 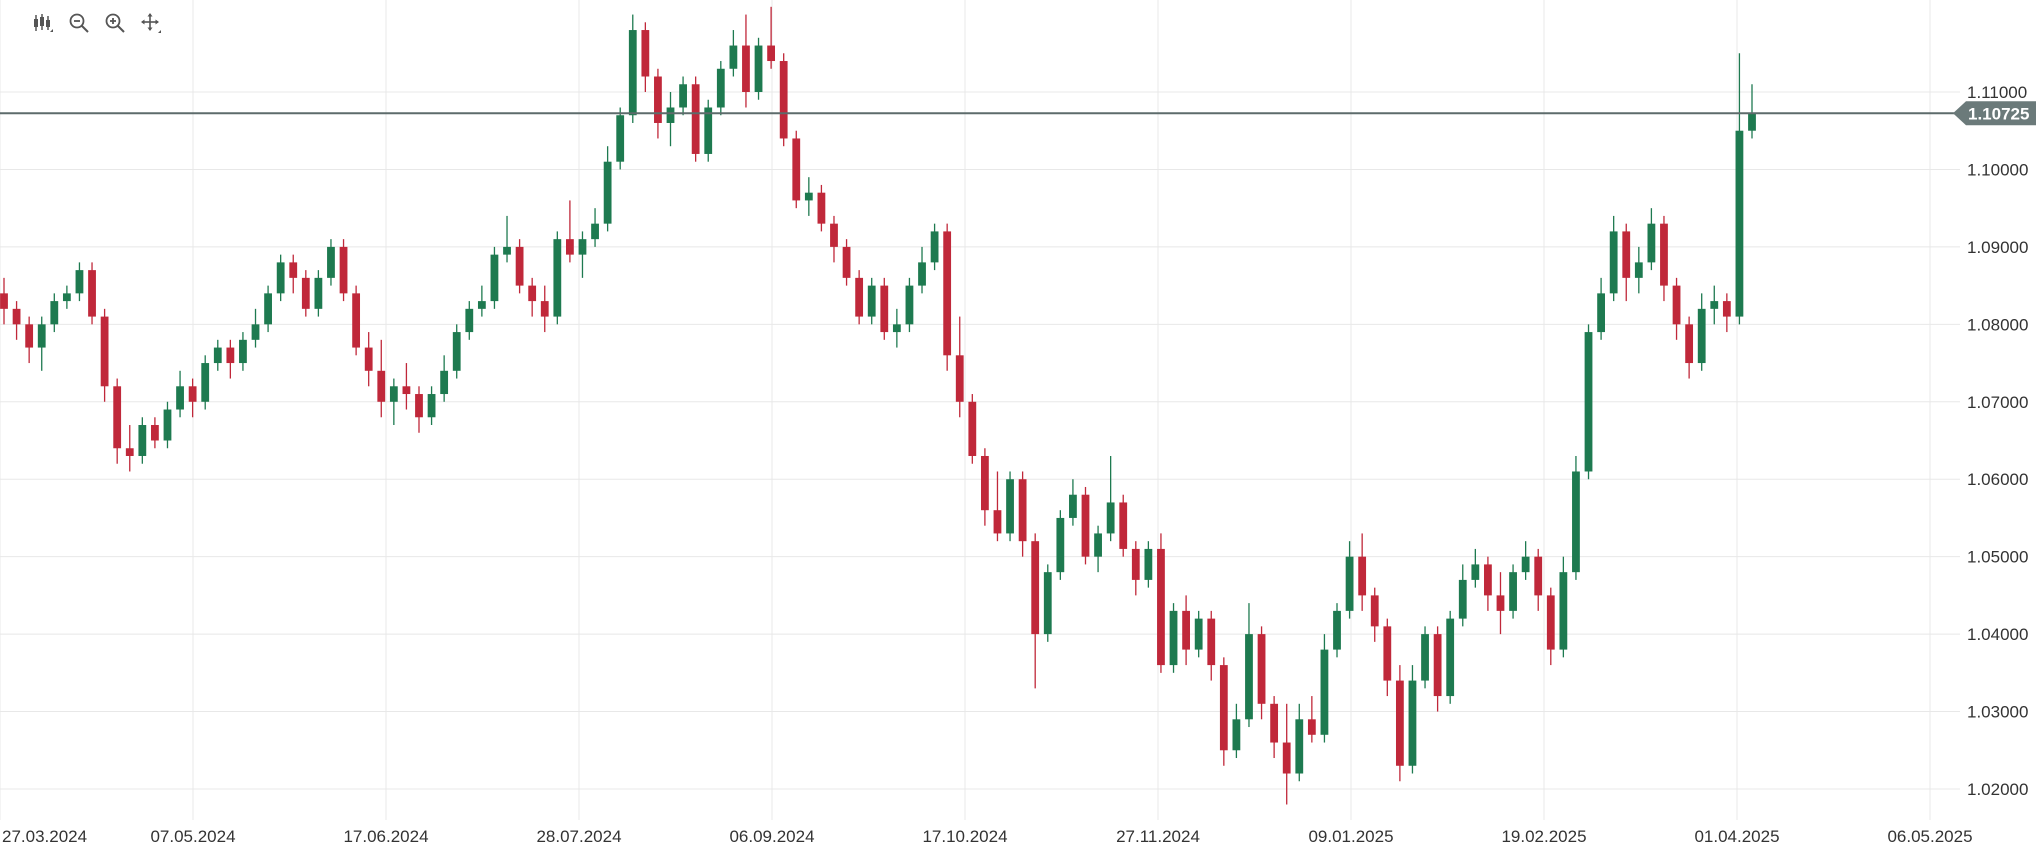 I want to click on price-tick-label: 1.04000, so click(x=1997, y=634).